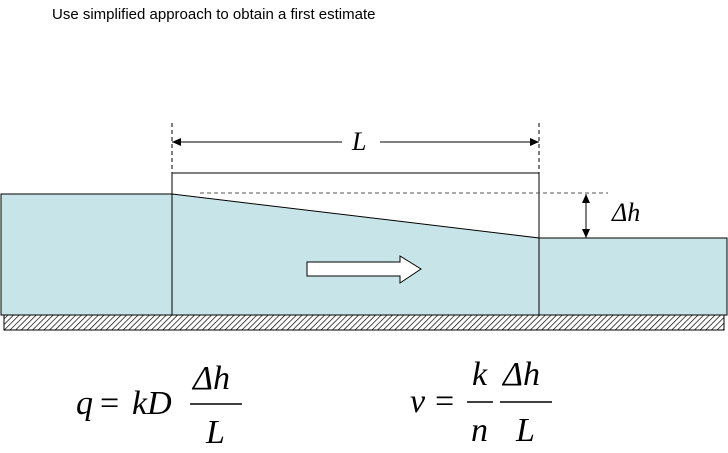 The width and height of the screenshot is (728, 453). What do you see at coordinates (479, 430) in the screenshot?
I see `formula-v-n-denominator: n` at bounding box center [479, 430].